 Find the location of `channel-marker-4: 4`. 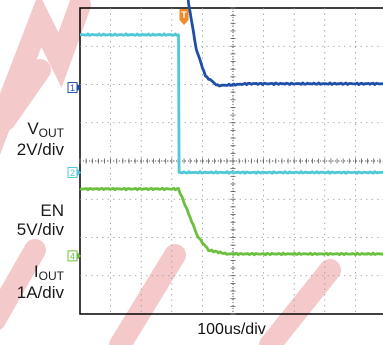

channel-marker-4: 4 is located at coordinates (74, 256).